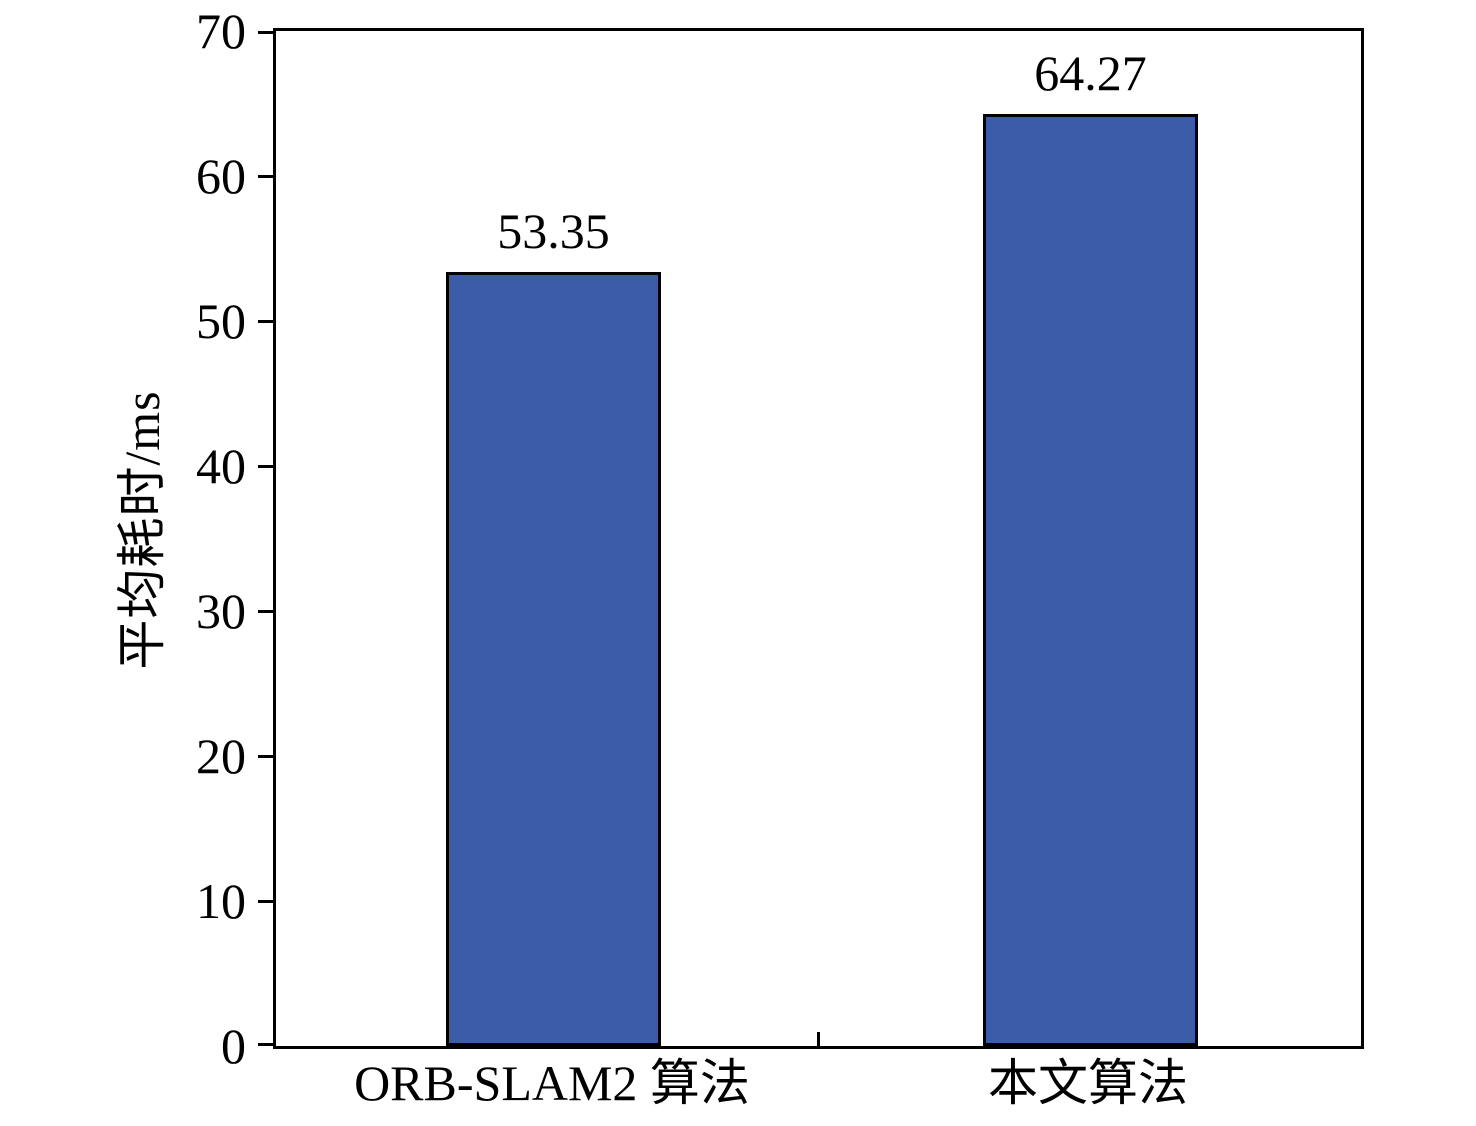 The height and width of the screenshot is (1126, 1476). What do you see at coordinates (221, 756) in the screenshot?
I see `y-tick-label: 20` at bounding box center [221, 756].